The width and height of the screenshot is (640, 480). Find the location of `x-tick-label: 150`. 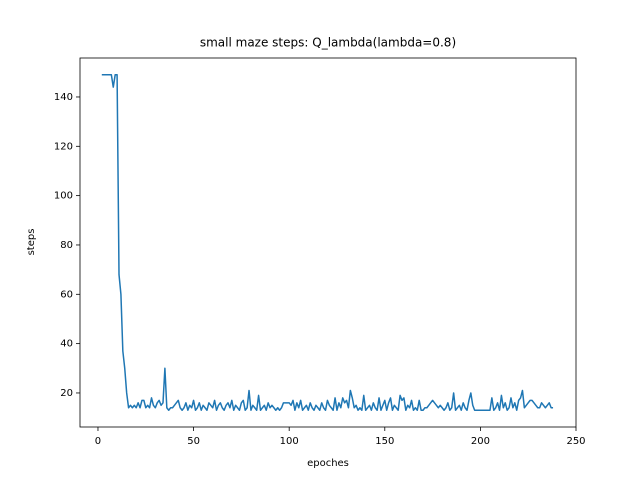

x-tick-label: 150 is located at coordinates (384, 441).